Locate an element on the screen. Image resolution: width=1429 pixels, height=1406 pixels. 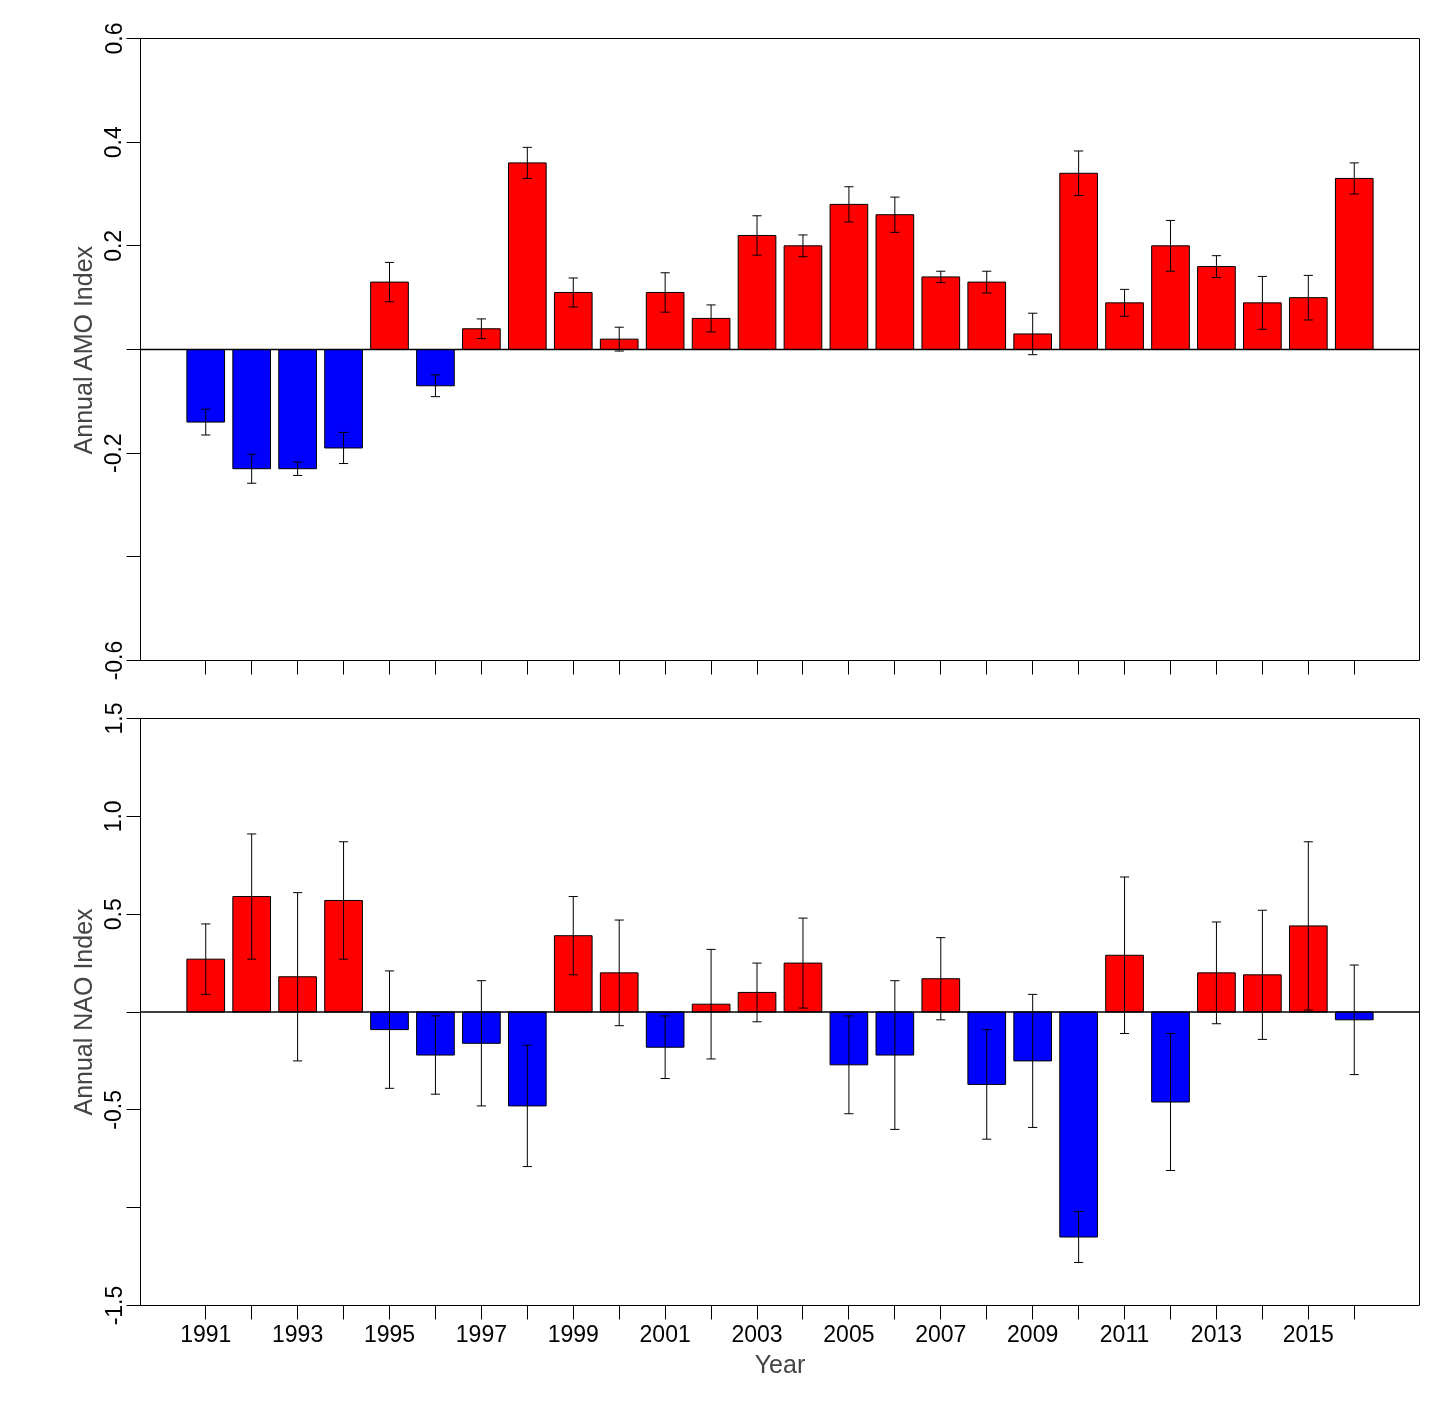
x-tick-label: 1995 is located at coordinates (389, 1333).